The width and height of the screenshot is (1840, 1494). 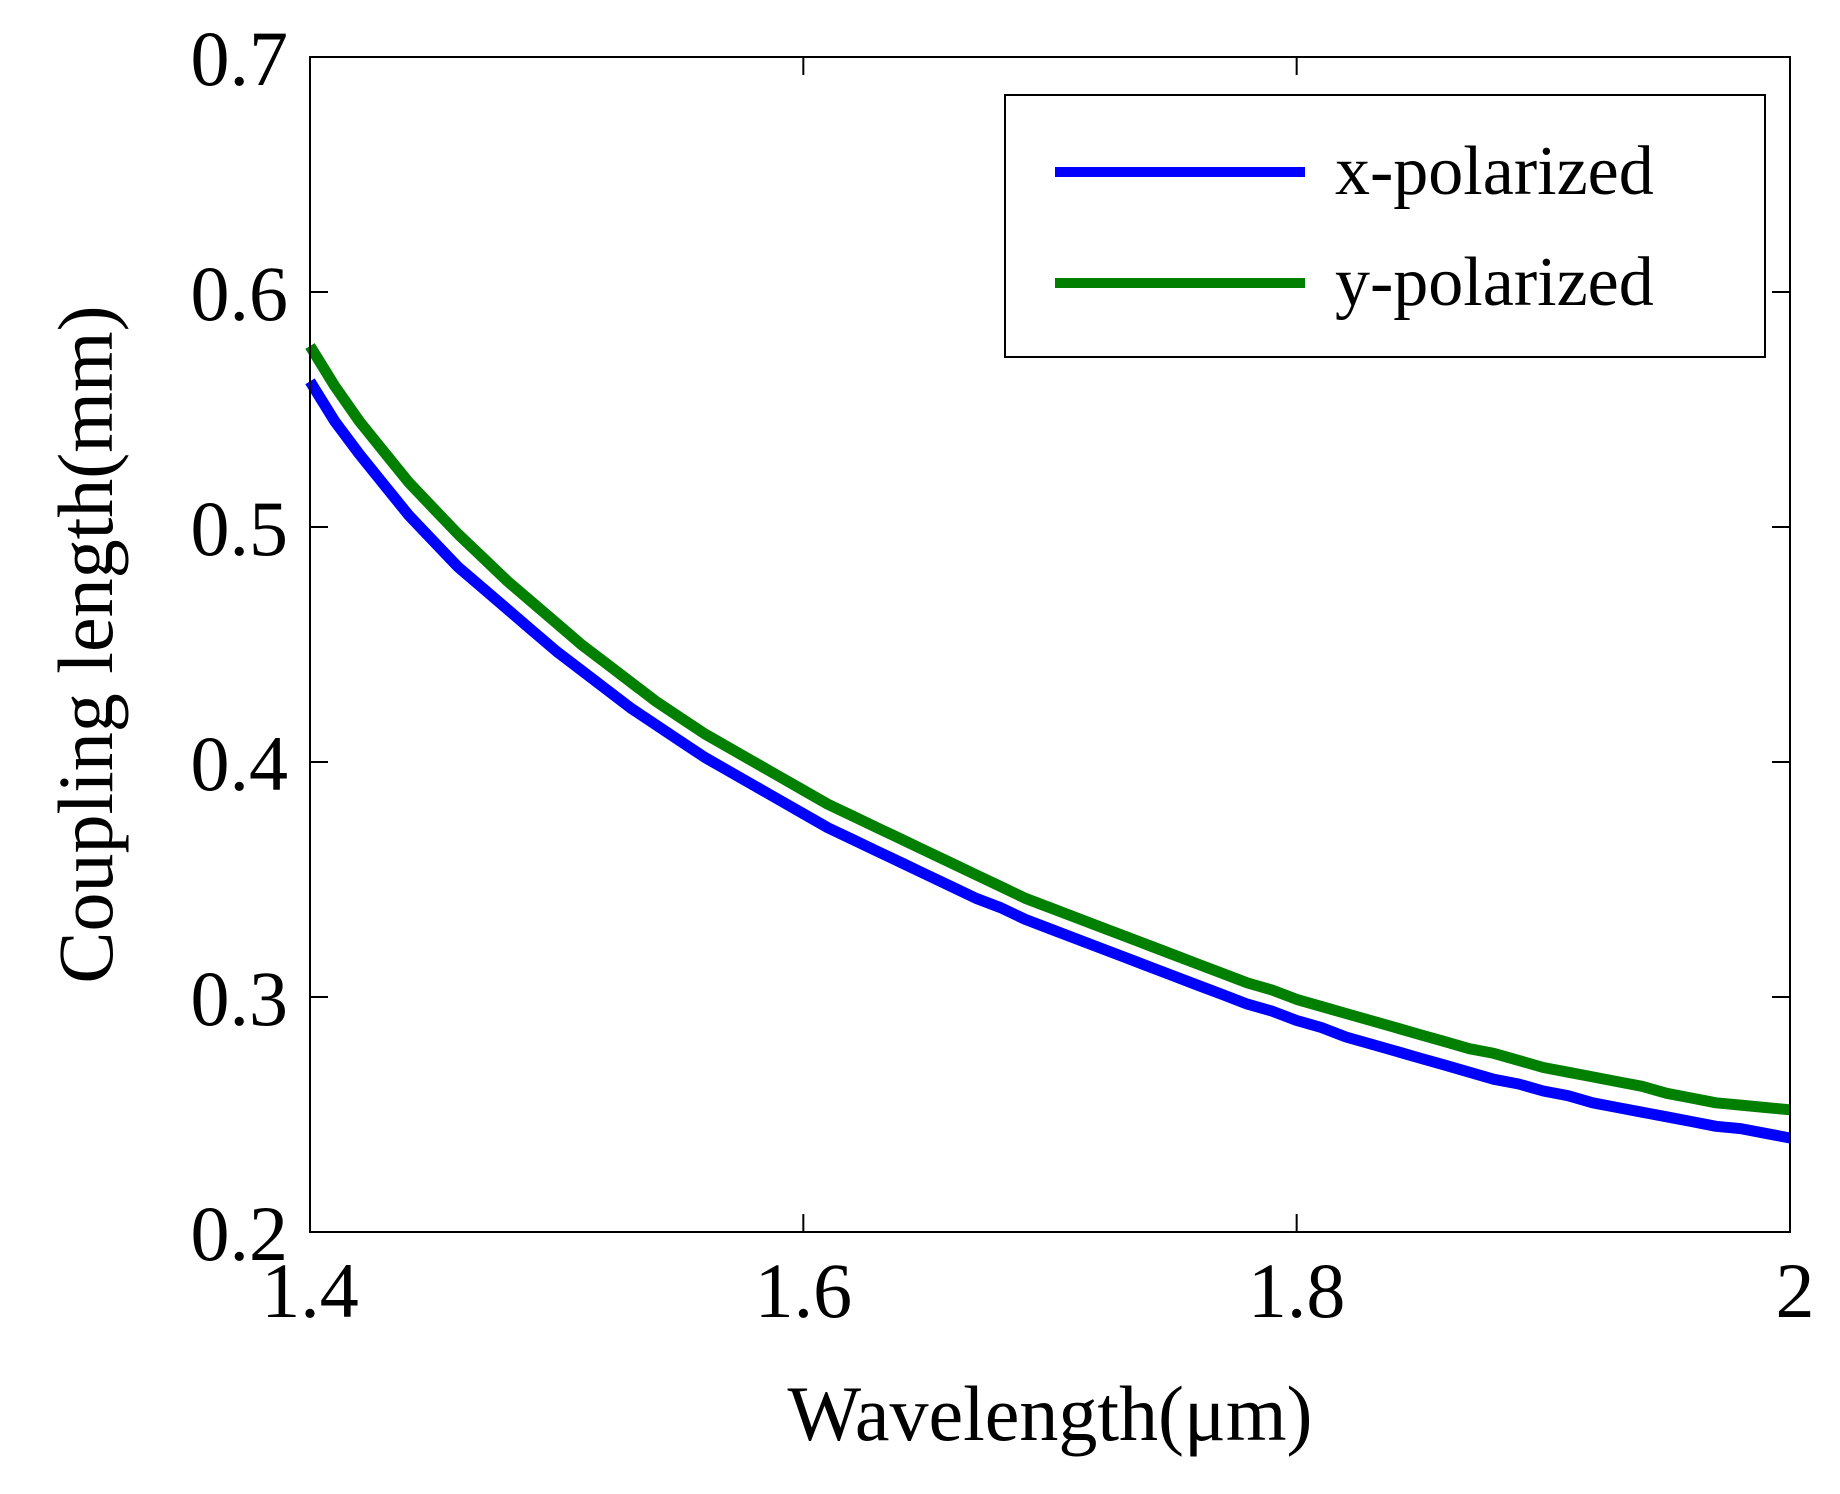 I want to click on x-tick-label: 2, so click(x=1795, y=1290).